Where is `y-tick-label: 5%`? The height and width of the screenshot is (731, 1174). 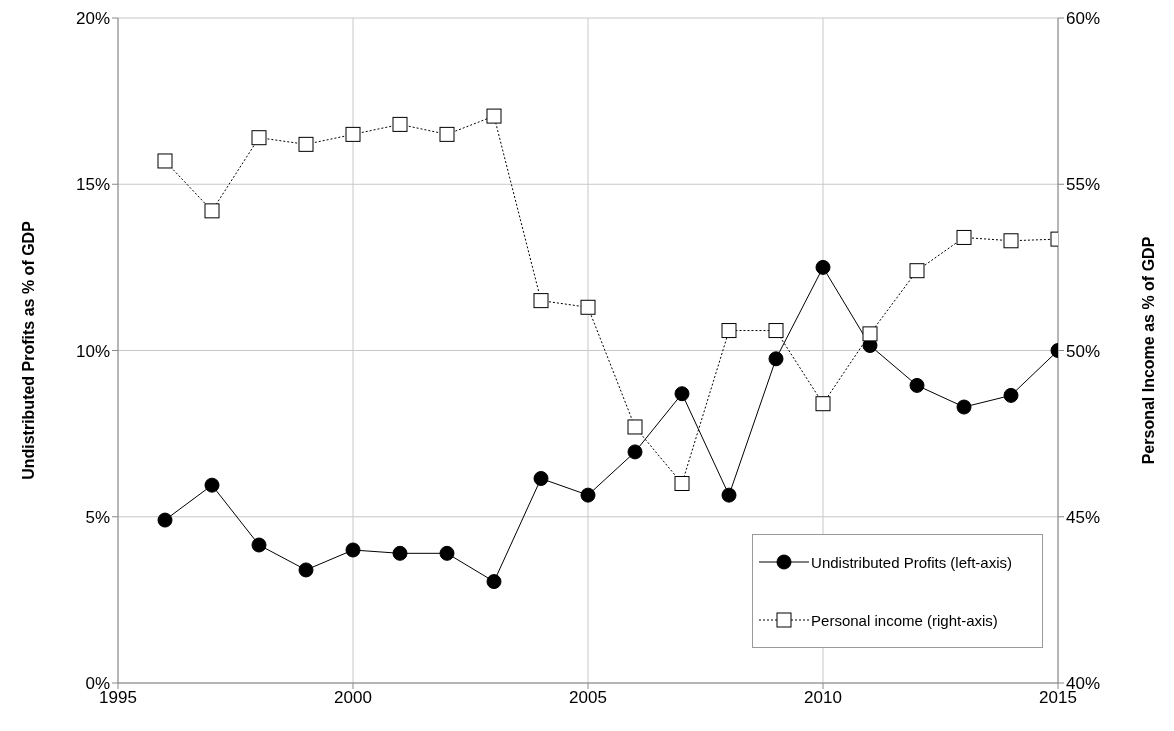
y-tick-label: 5% is located at coordinates (97, 517).